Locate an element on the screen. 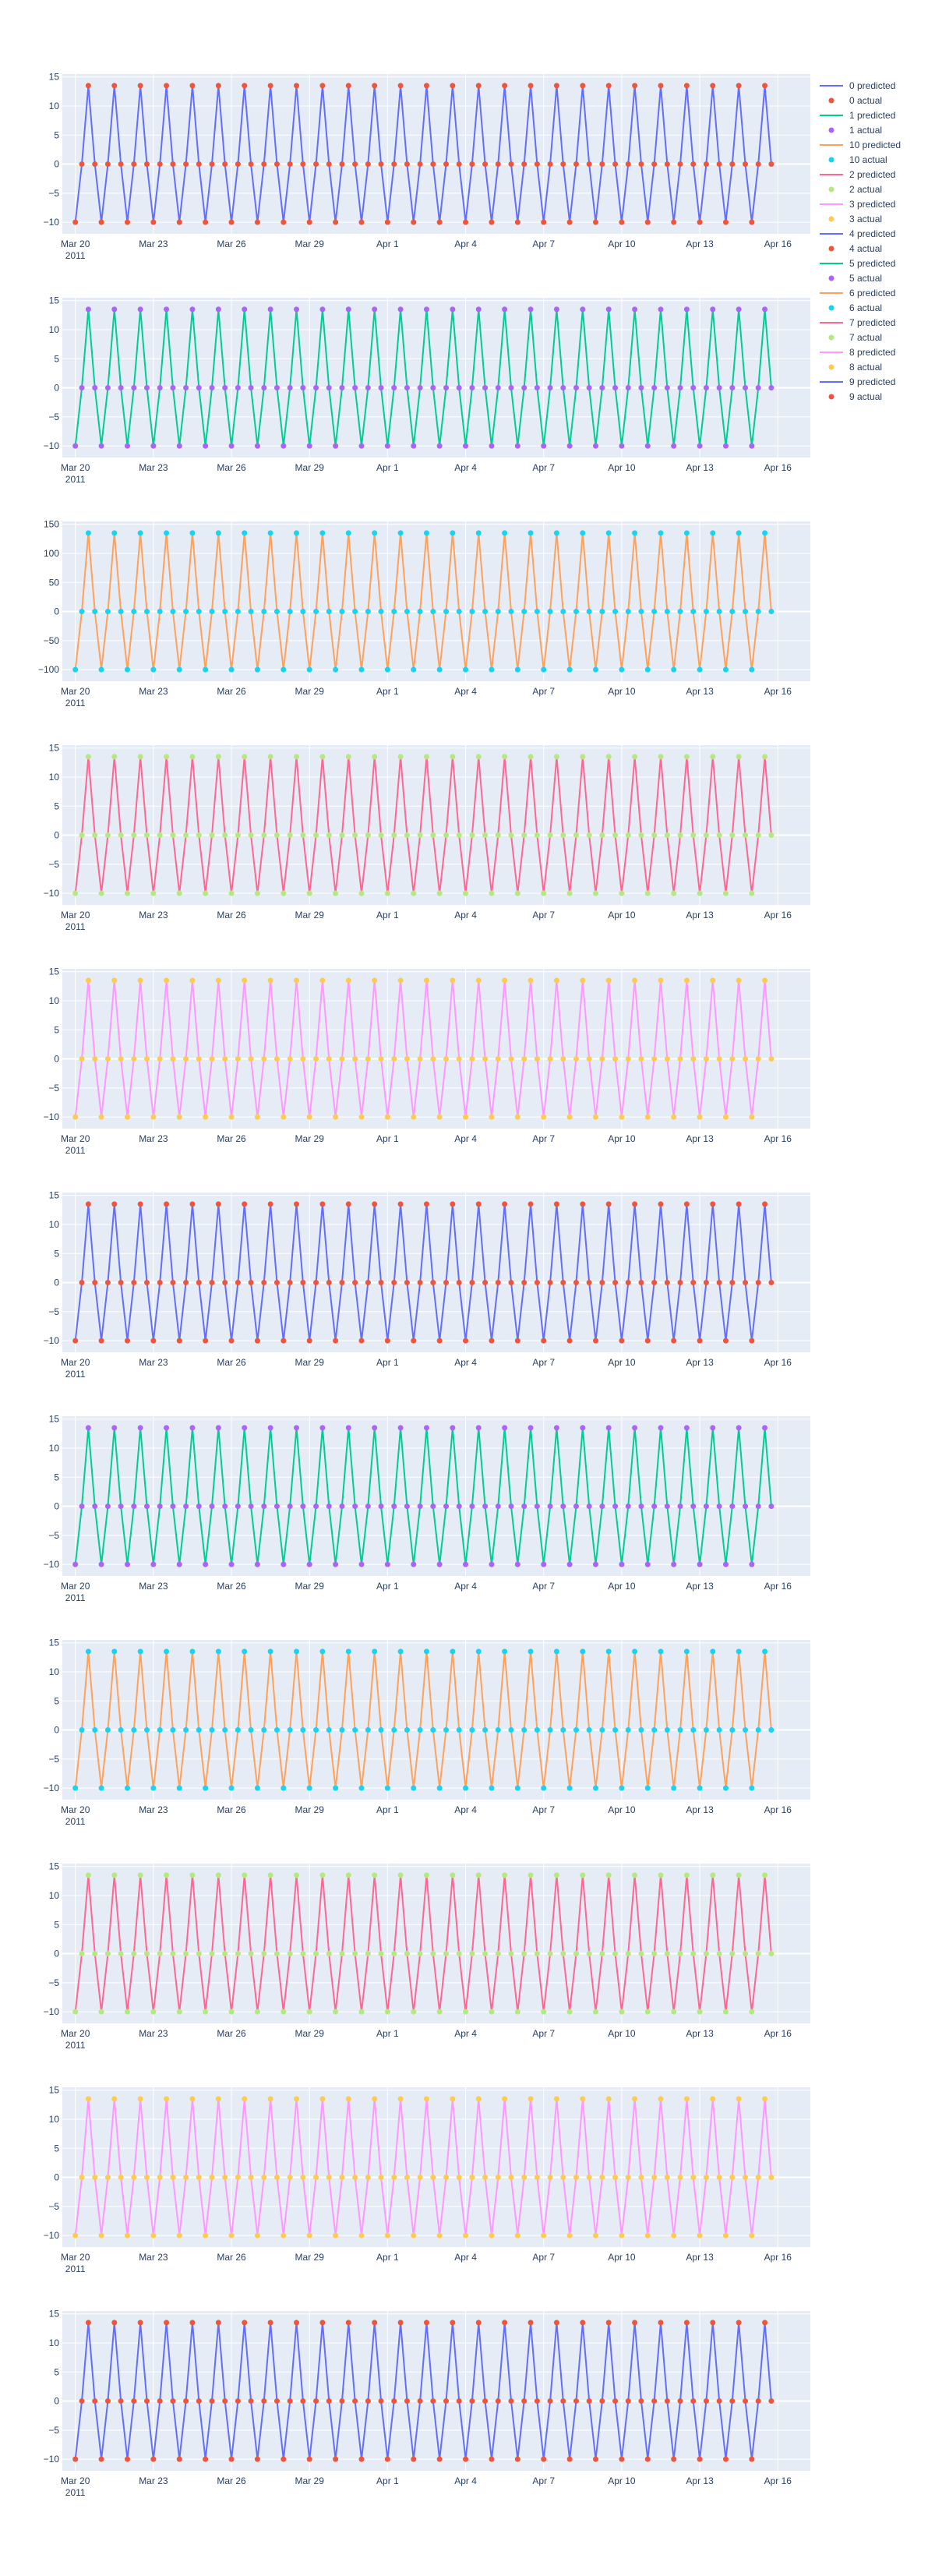  legend-item: 1 predicted is located at coordinates (857, 115).